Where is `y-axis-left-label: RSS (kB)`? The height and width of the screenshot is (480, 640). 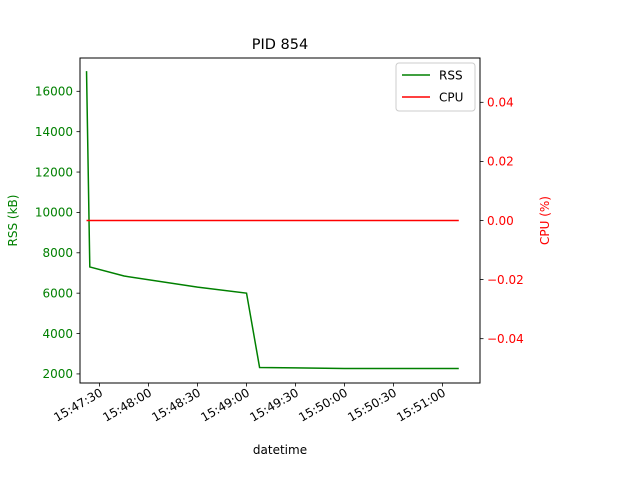
y-axis-left-label: RSS (kB) is located at coordinates (13, 221).